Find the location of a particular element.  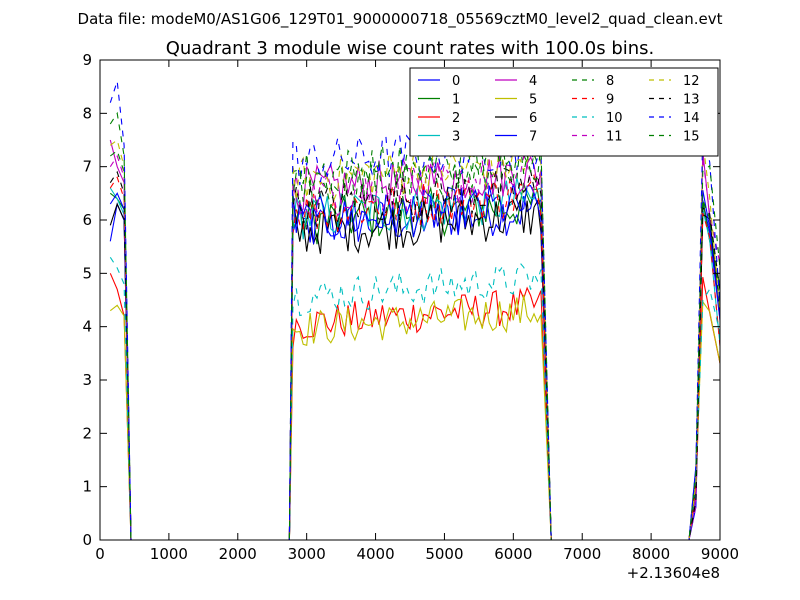

legend-label: 5 is located at coordinates (533, 100).